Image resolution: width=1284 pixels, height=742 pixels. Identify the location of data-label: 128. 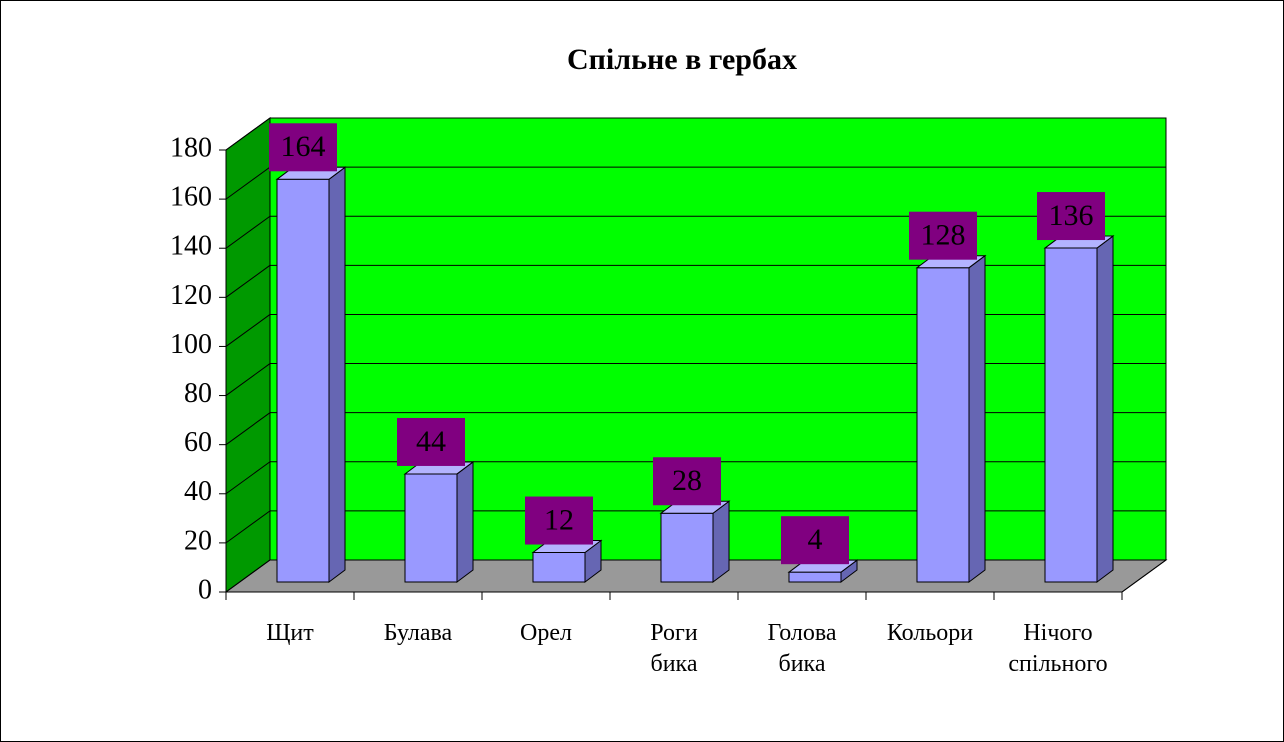
(943, 235).